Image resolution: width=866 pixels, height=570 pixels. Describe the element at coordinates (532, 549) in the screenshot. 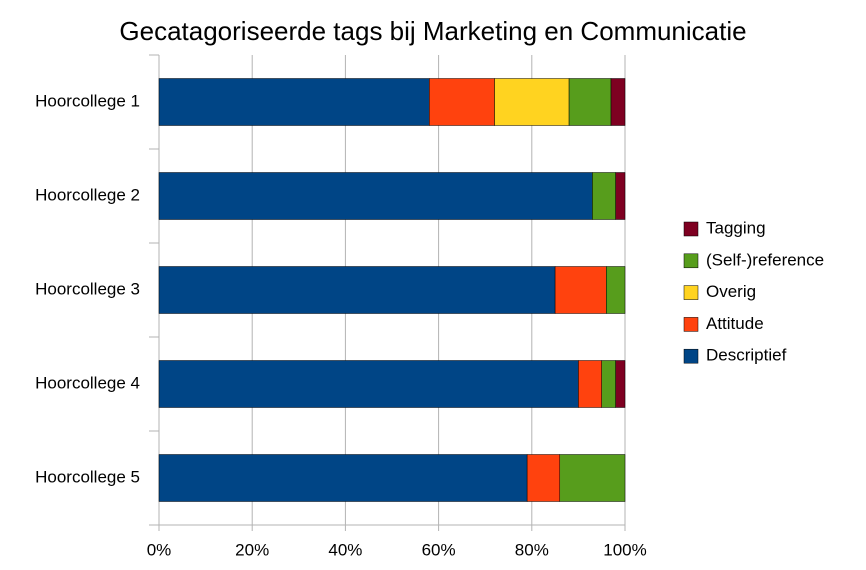

I see `x-tick-label: 80%` at that location.